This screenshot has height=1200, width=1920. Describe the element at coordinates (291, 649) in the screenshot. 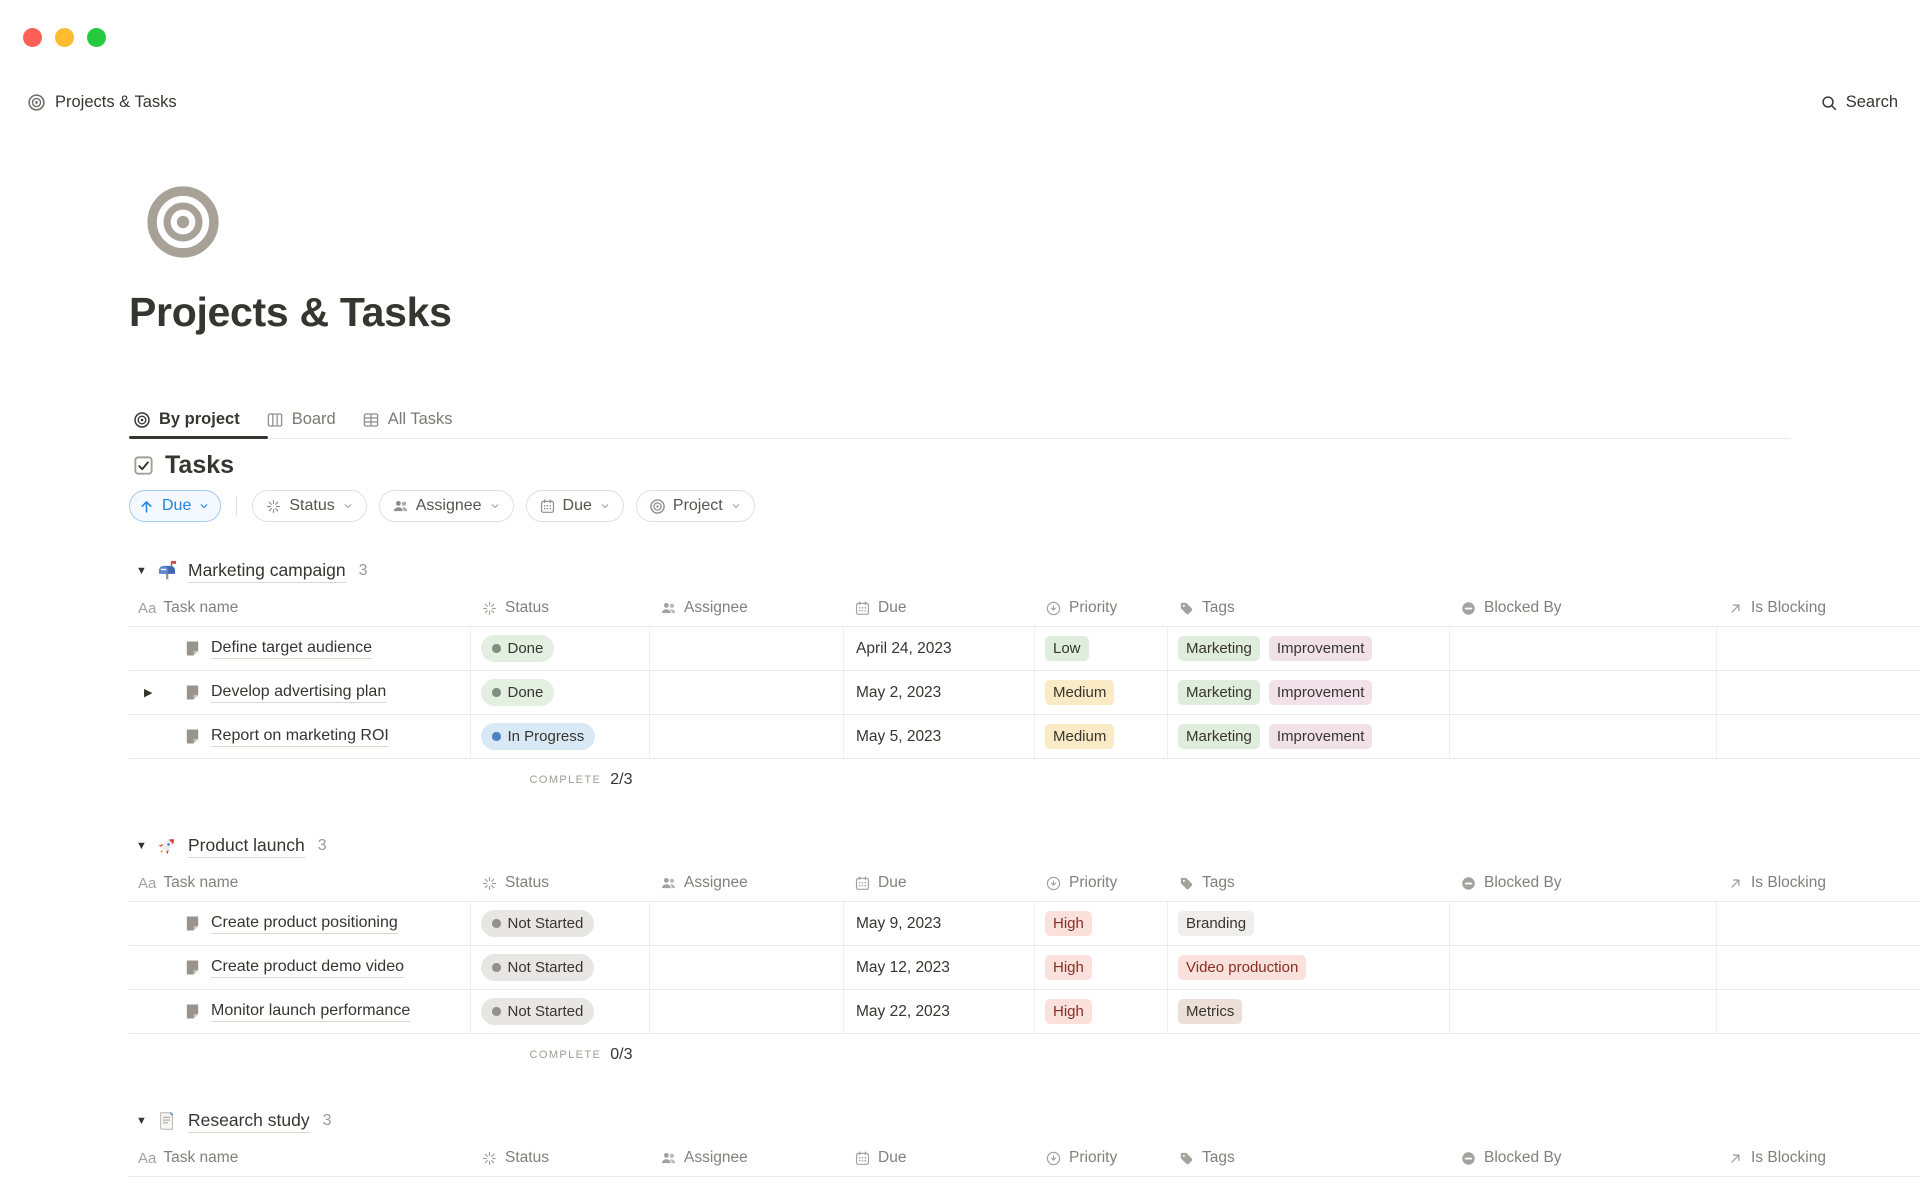

I see `task-title: Define target audience` at that location.